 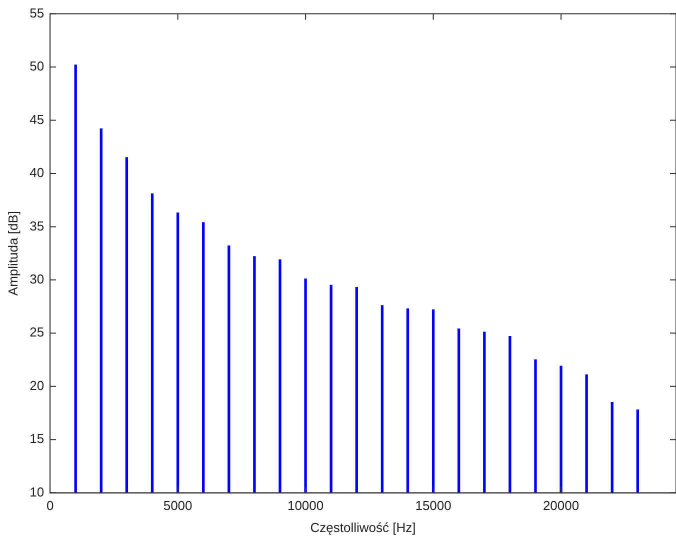 I want to click on y-tick-label: 45, so click(x=37, y=119).